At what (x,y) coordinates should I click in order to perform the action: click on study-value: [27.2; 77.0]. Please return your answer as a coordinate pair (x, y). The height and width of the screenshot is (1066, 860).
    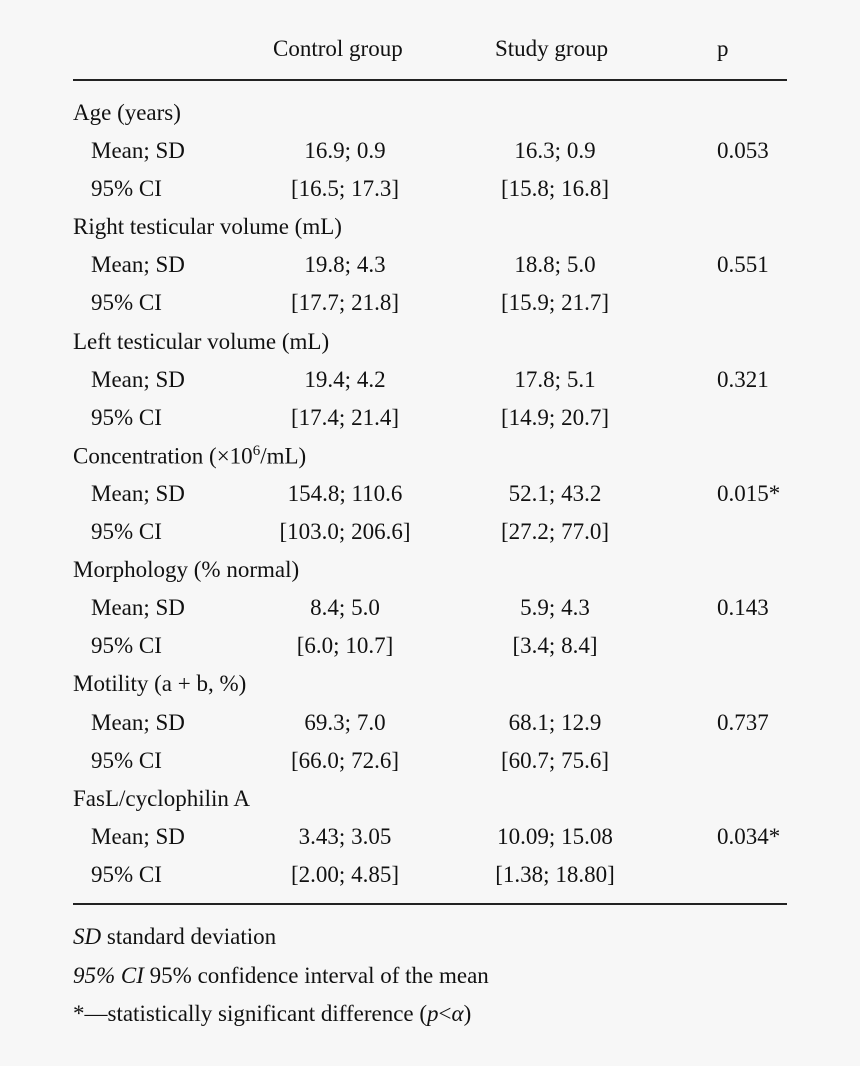
    Looking at the image, I should click on (555, 532).